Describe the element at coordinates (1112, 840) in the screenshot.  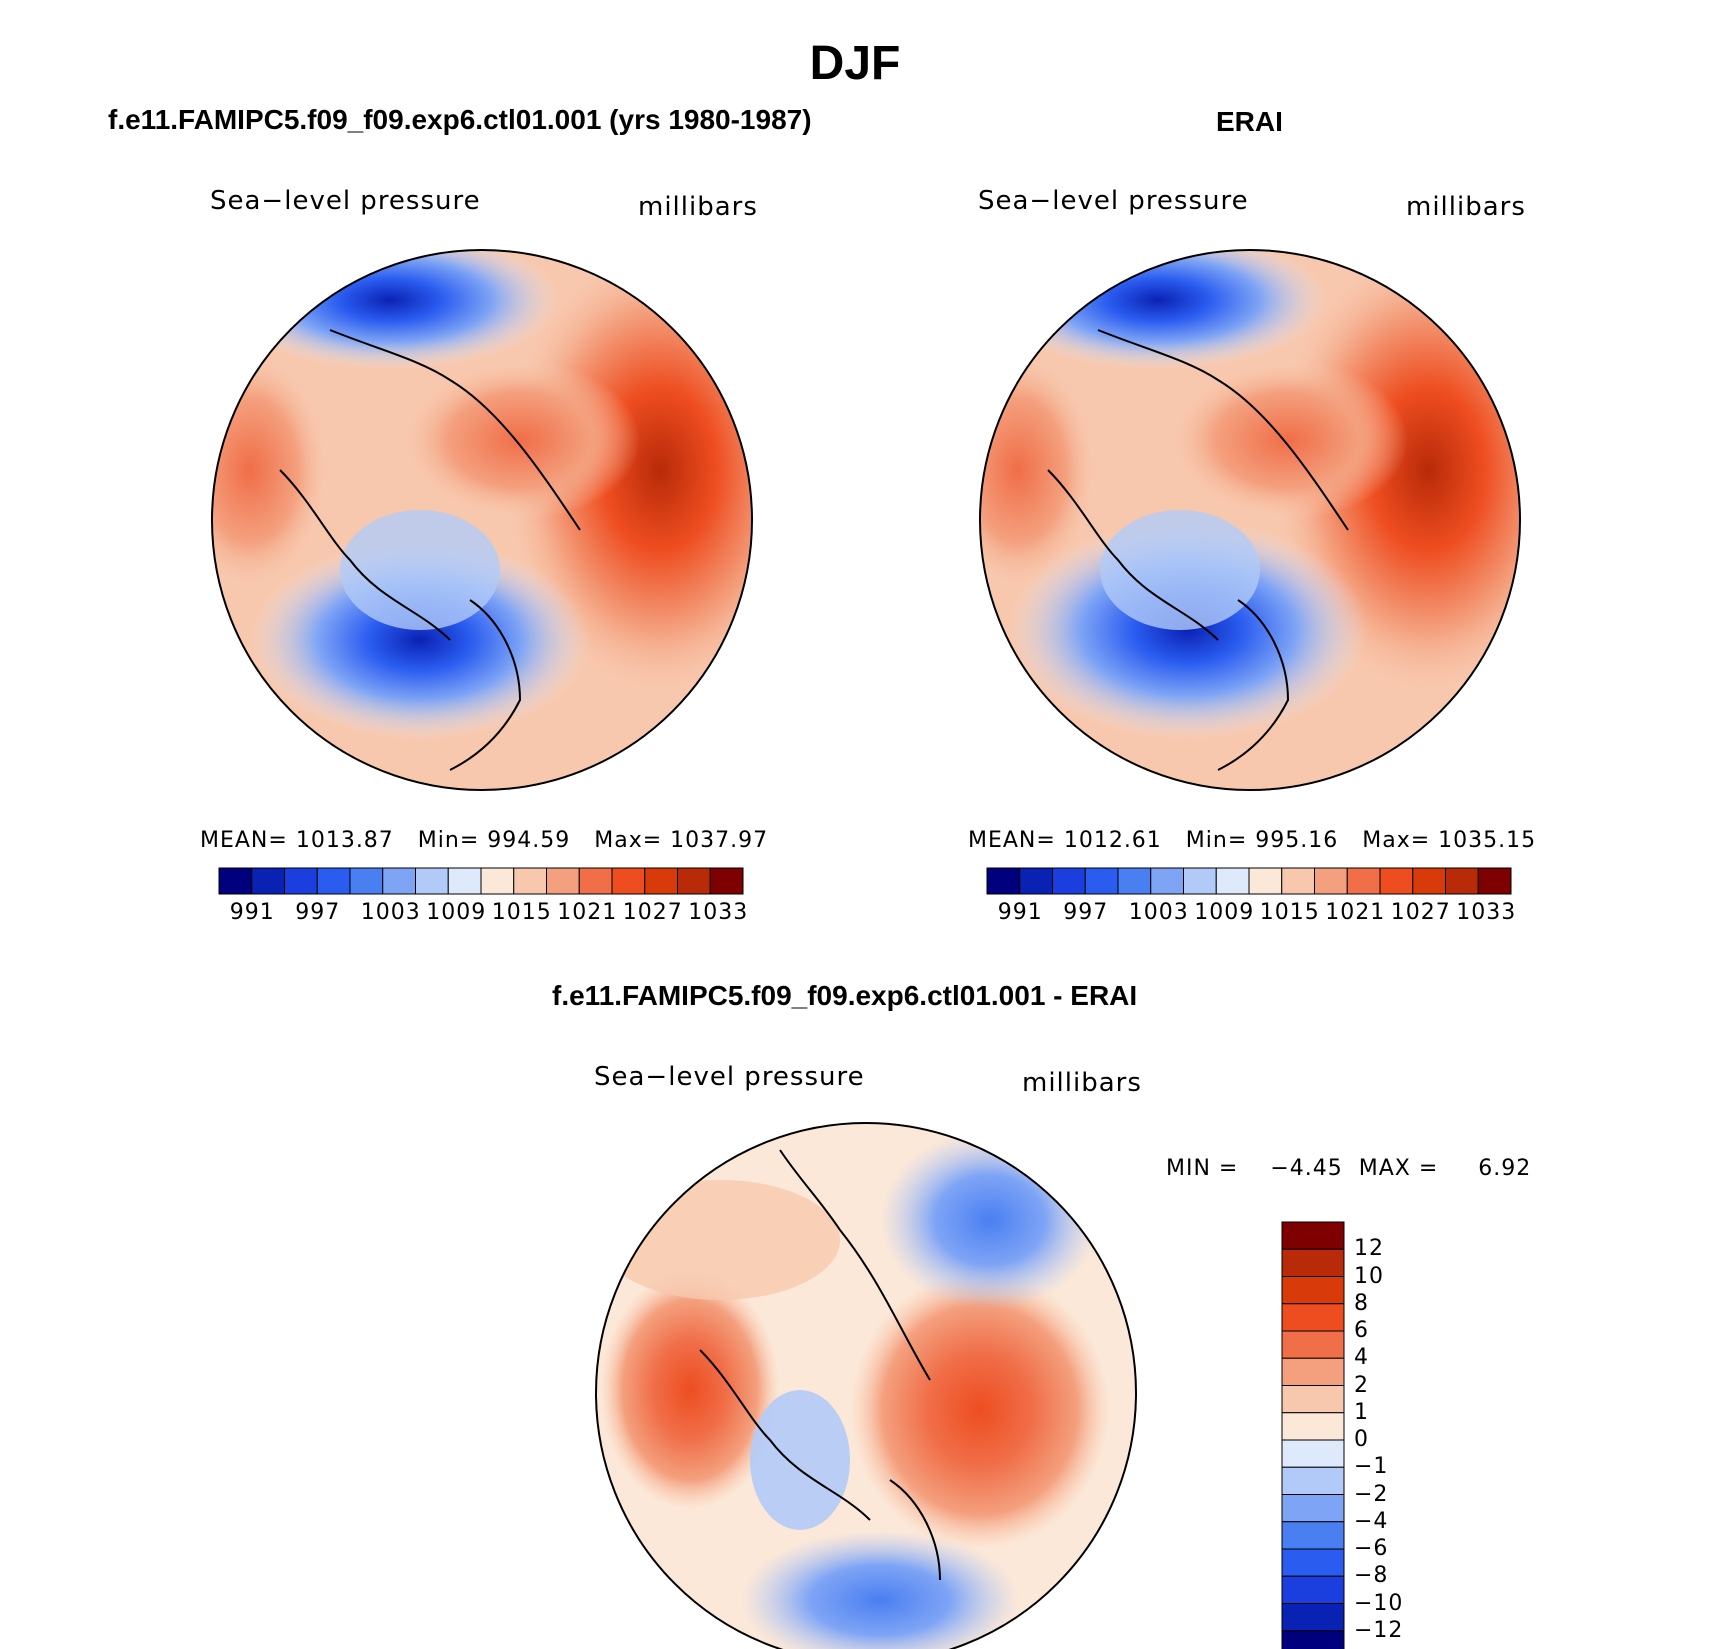
I see `mean-value: 1012.61` at that location.